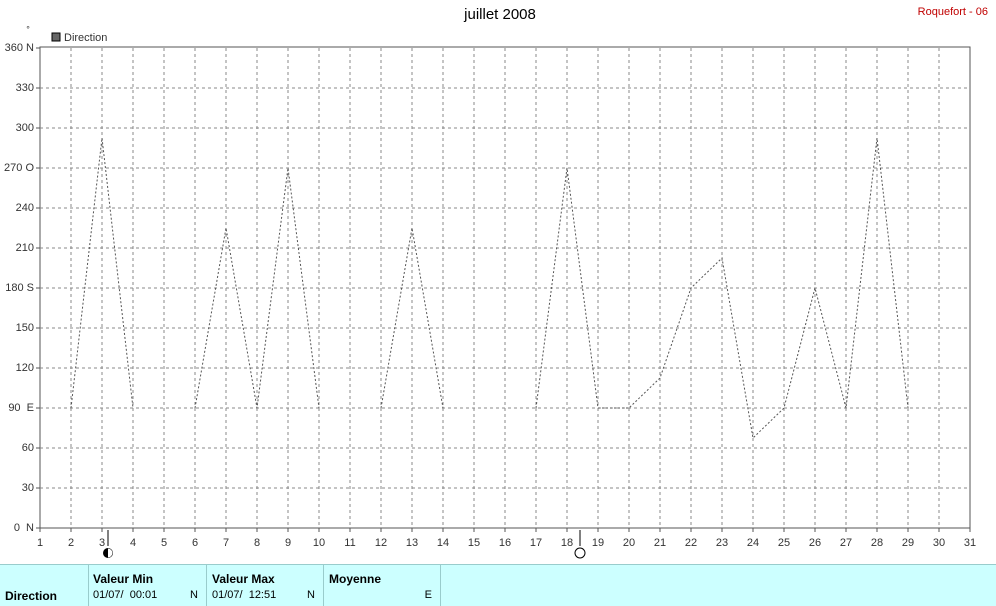 Image resolution: width=996 pixels, height=606 pixels. I want to click on summary-mean-cell: Moyenne E, so click(382, 585).